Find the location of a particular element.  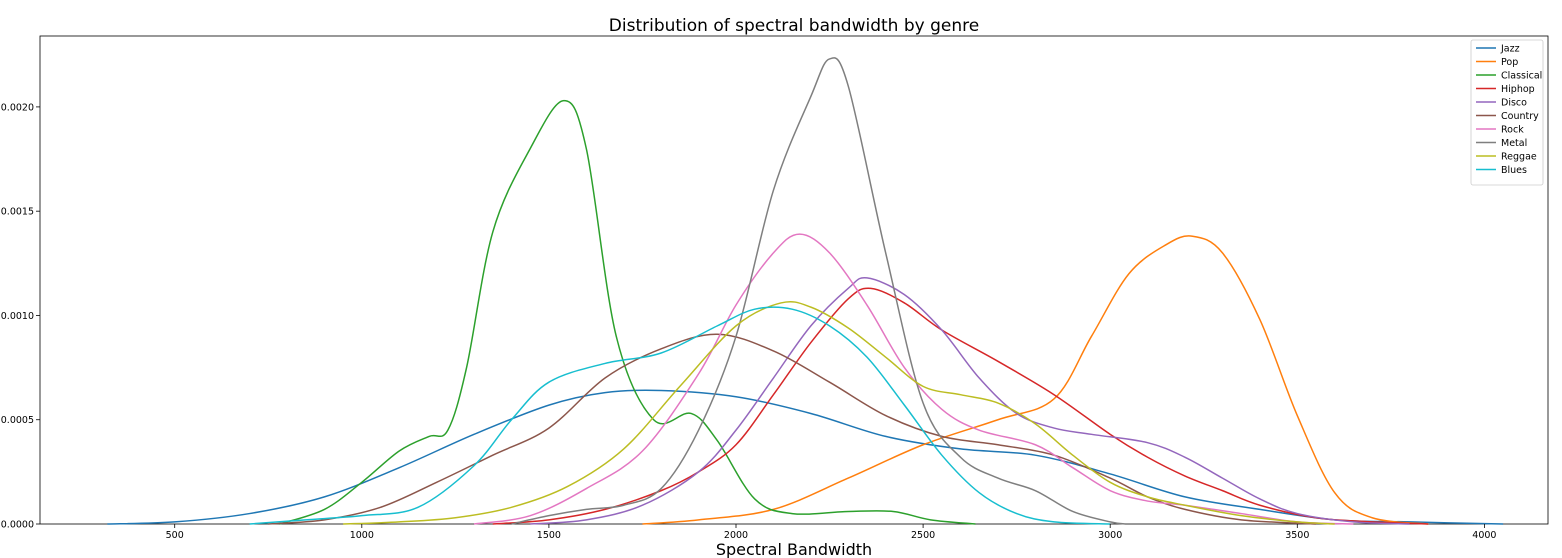

legend-label: Reggae is located at coordinates (1519, 157).